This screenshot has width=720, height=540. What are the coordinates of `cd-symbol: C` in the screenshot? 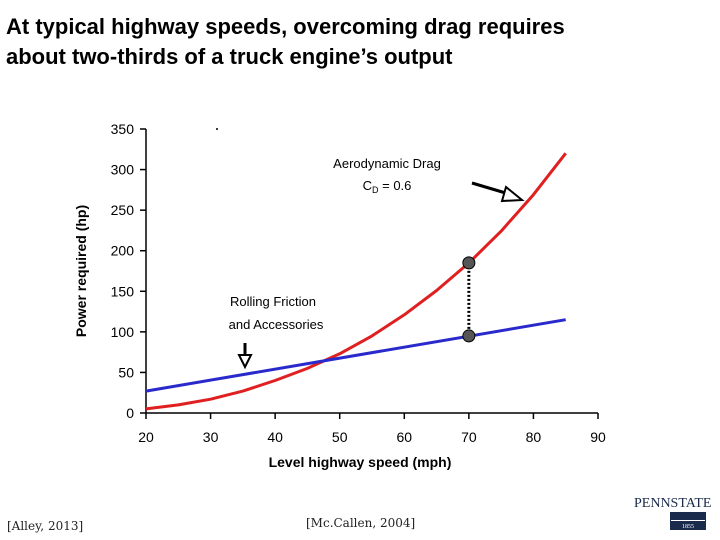 It's located at (367, 185).